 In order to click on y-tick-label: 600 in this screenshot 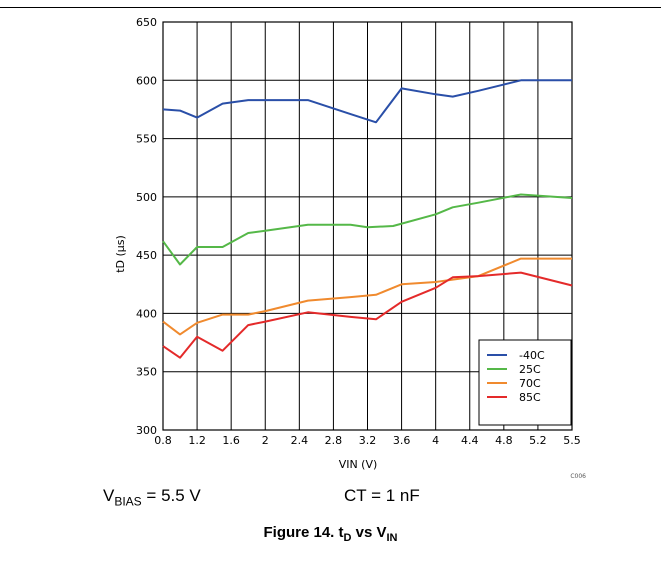, I will do `click(146, 80)`.